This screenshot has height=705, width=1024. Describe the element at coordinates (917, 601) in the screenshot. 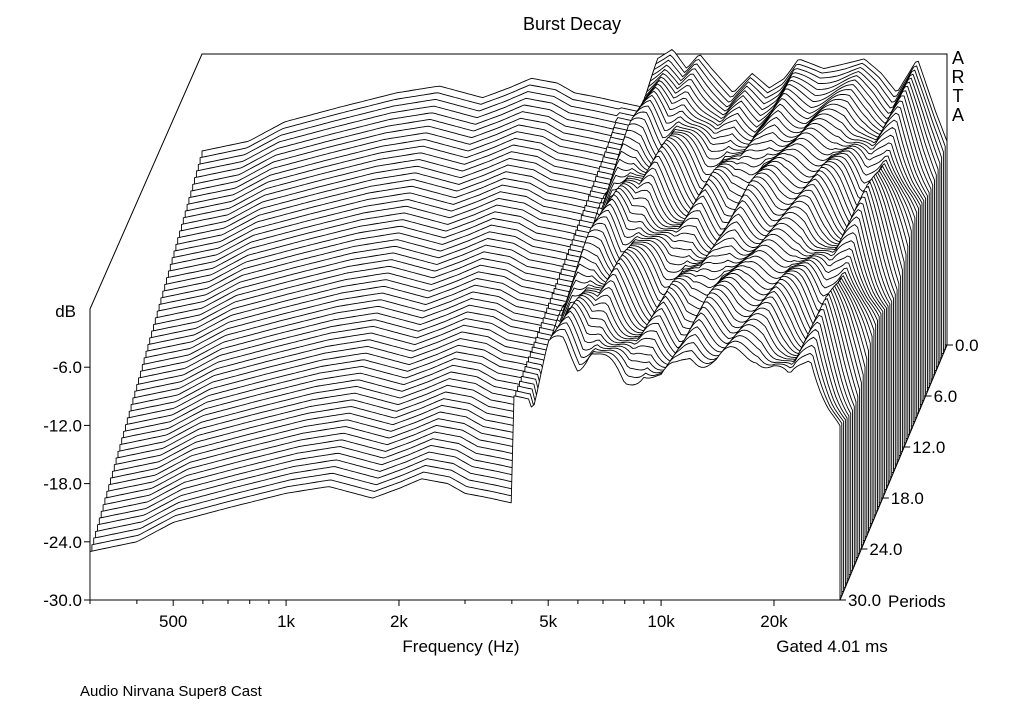

I see `z-axis-unit-label: Periods` at that location.